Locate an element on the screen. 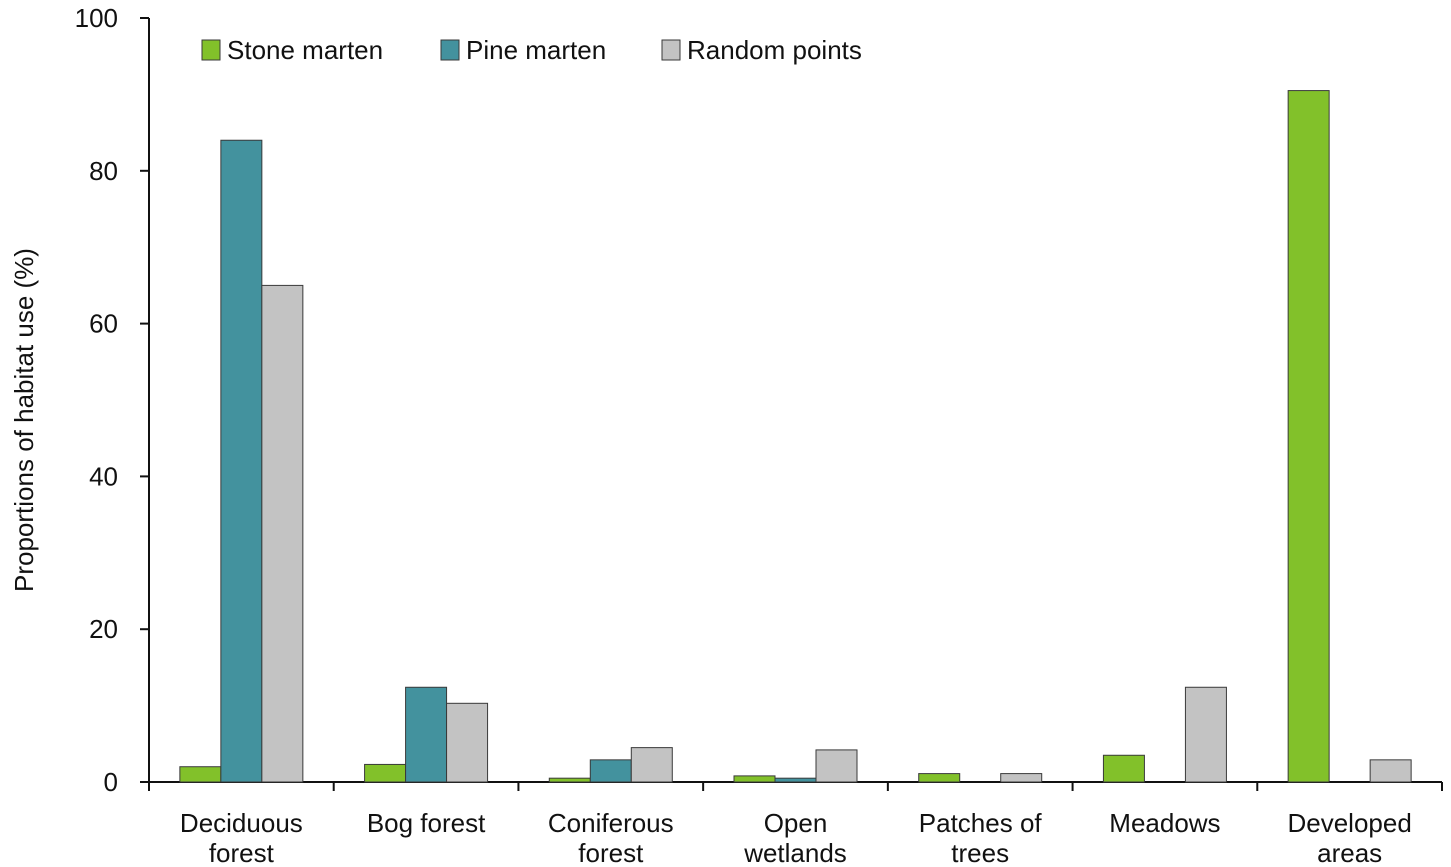 The width and height of the screenshot is (1451, 867). y-tick-label: 0 is located at coordinates (111, 782).